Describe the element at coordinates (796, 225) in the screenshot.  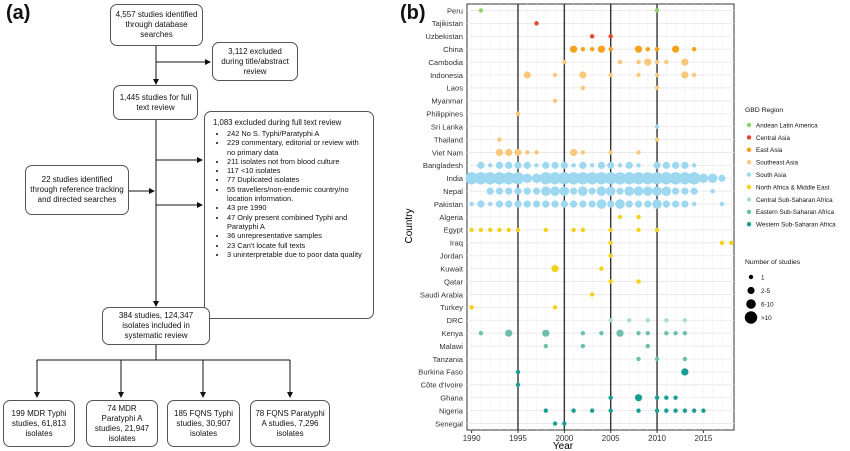
I see `legend-region-label: Western Sub-Saharan Africa` at that location.